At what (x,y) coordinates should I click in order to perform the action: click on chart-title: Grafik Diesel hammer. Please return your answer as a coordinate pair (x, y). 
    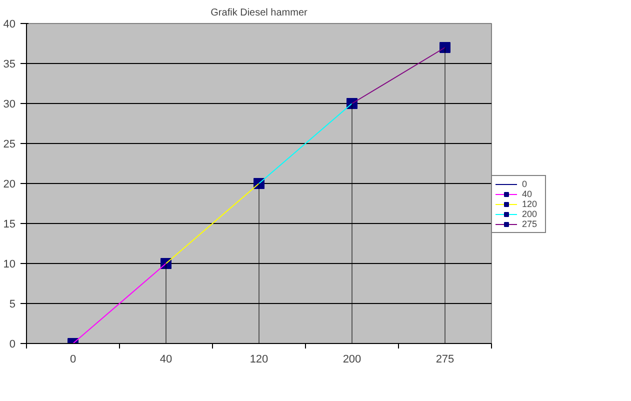
    Looking at the image, I should click on (259, 13).